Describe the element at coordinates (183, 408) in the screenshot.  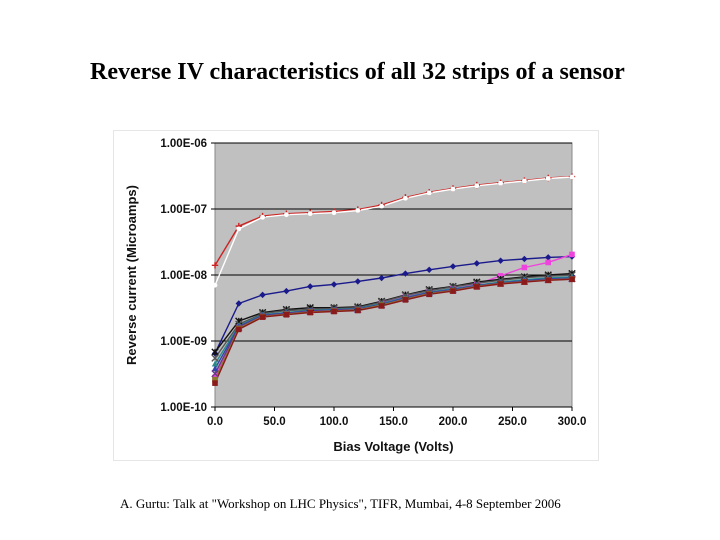
I see `y-tick-label: 1.00E-10` at that location.